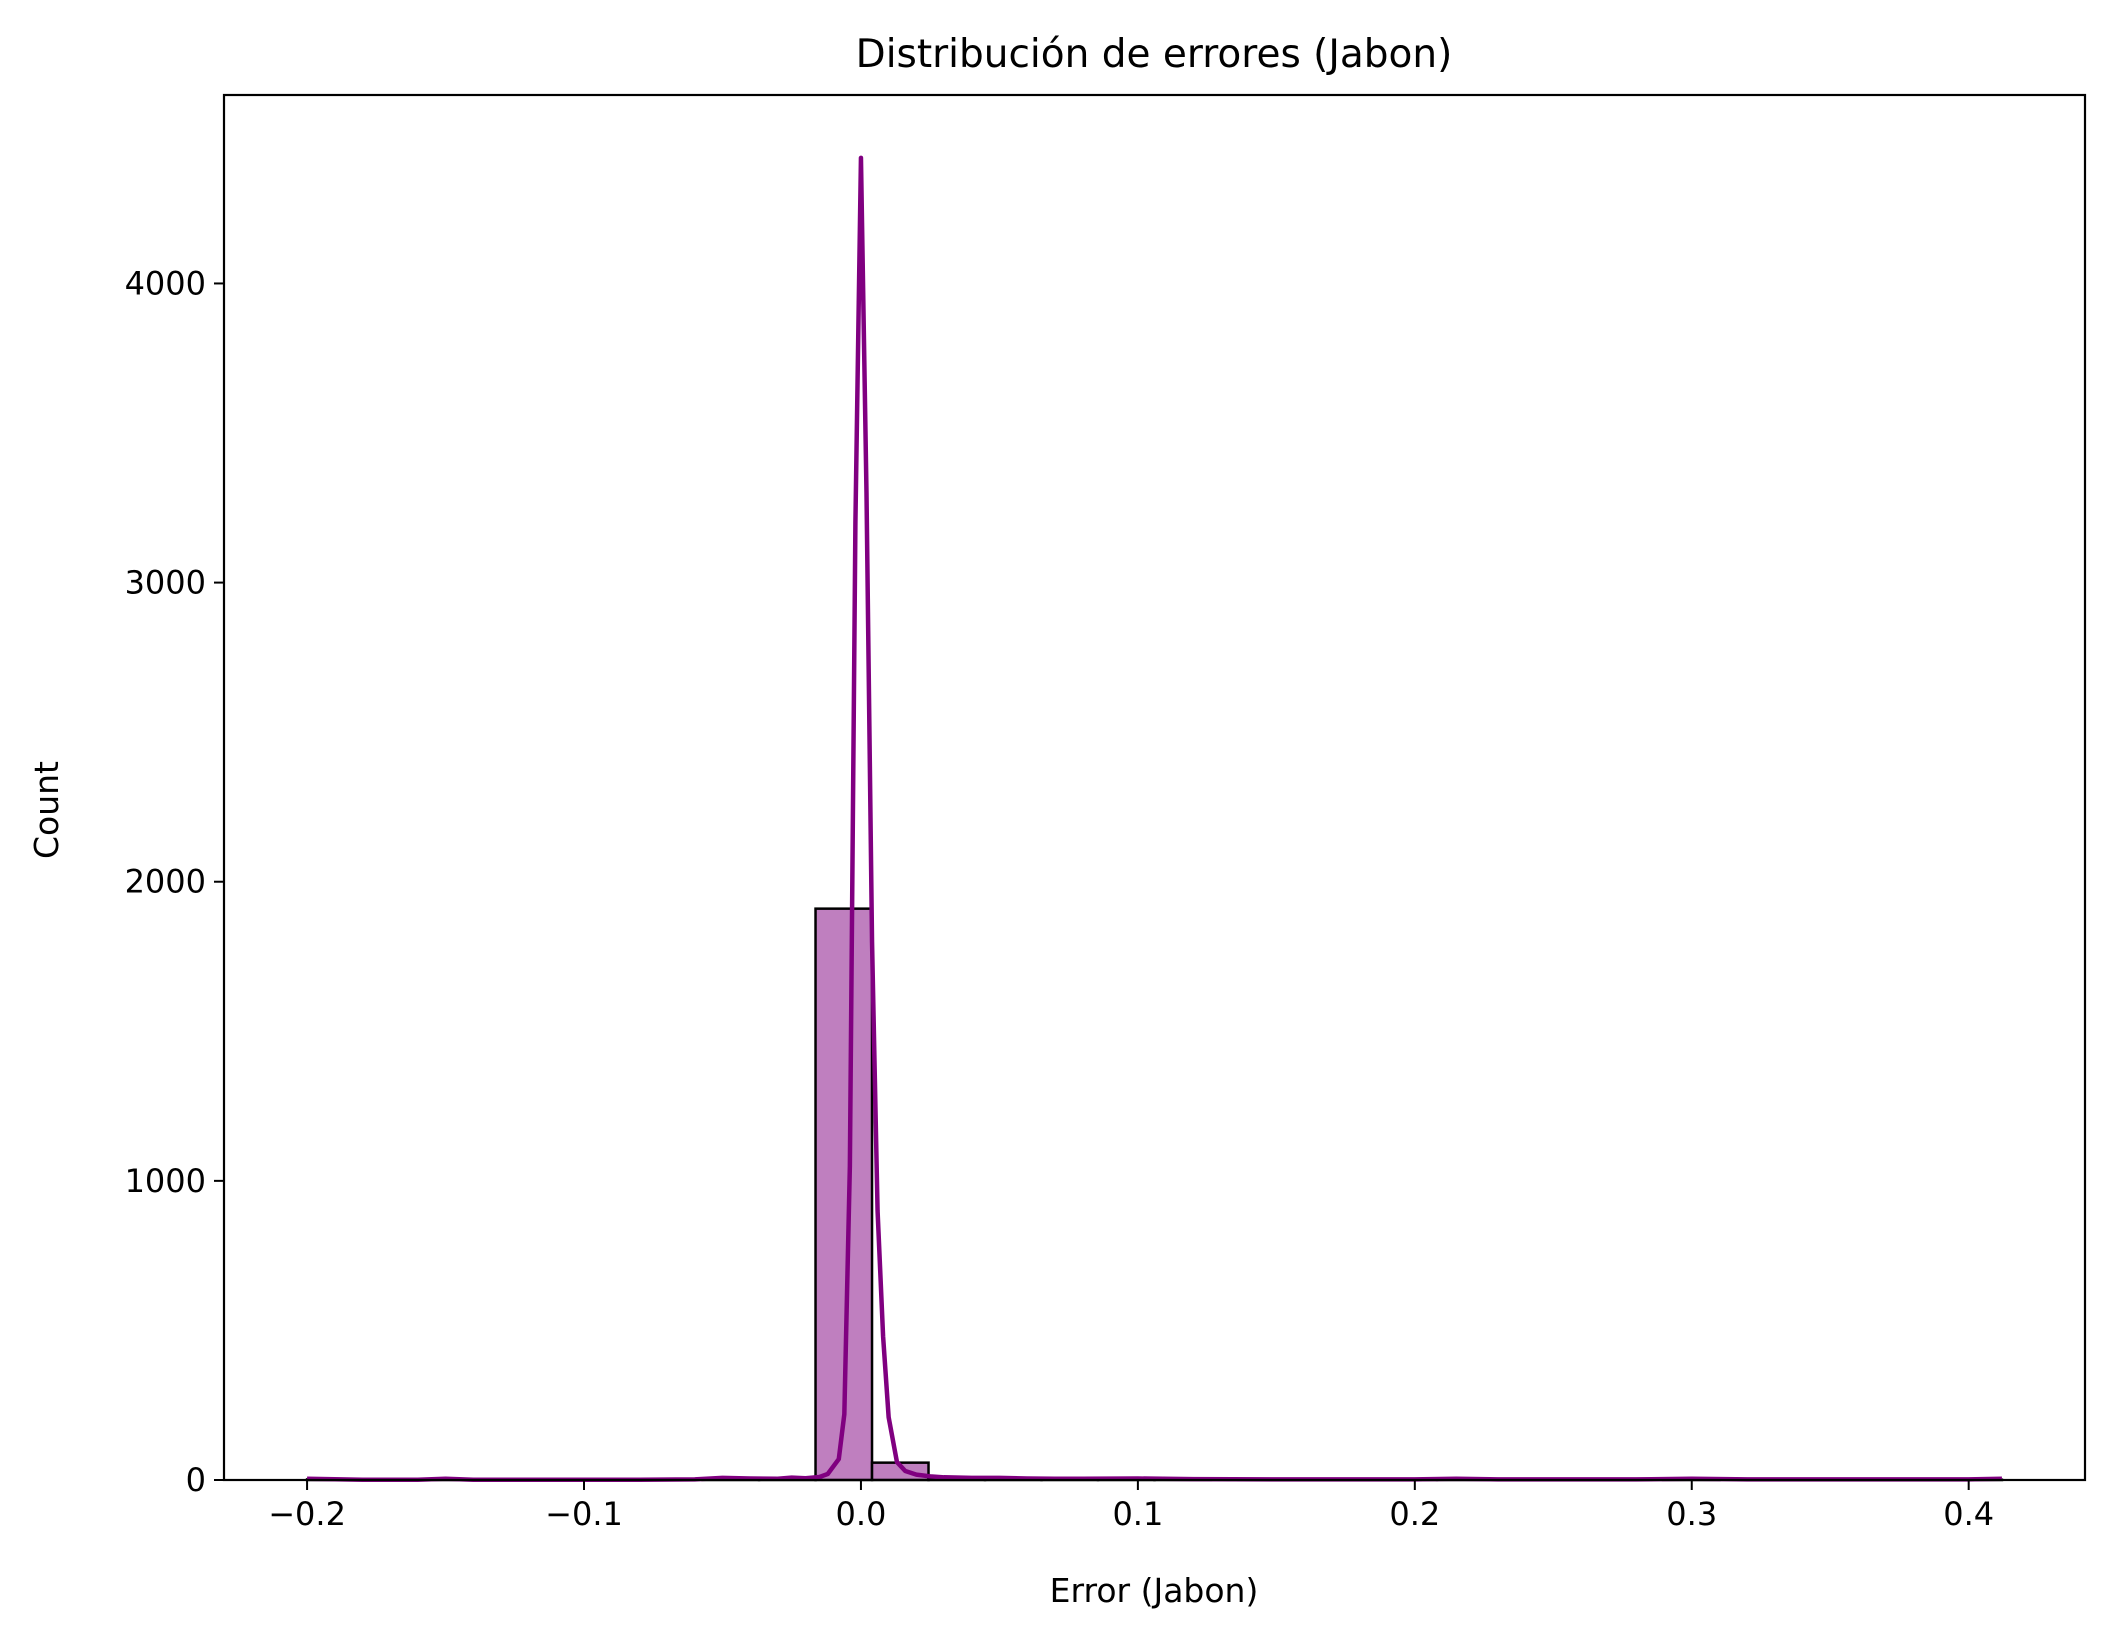  Describe the element at coordinates (165, 583) in the screenshot. I see `y-tick-label: 3000` at that location.